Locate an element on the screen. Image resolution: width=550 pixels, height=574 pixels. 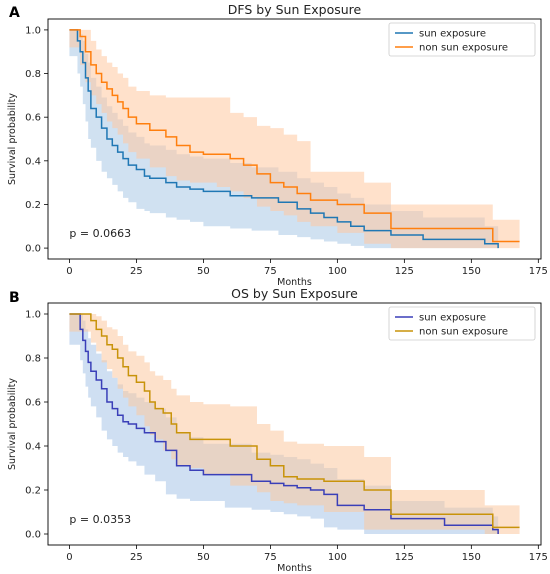
chart-title: DFS by Sun Exposure is located at coordinates (295, 9).